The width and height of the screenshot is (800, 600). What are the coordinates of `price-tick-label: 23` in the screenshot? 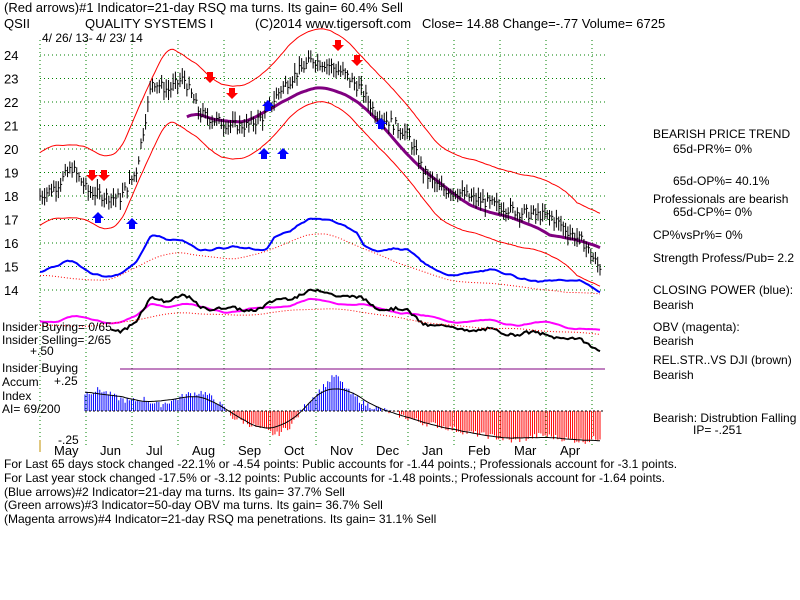 It's located at (11, 79).